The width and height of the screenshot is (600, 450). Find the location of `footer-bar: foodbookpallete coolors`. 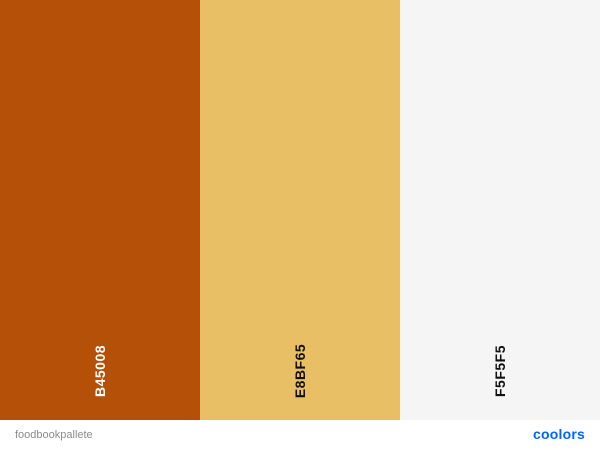

footer-bar: foodbookpallete coolors is located at coordinates (300, 435).